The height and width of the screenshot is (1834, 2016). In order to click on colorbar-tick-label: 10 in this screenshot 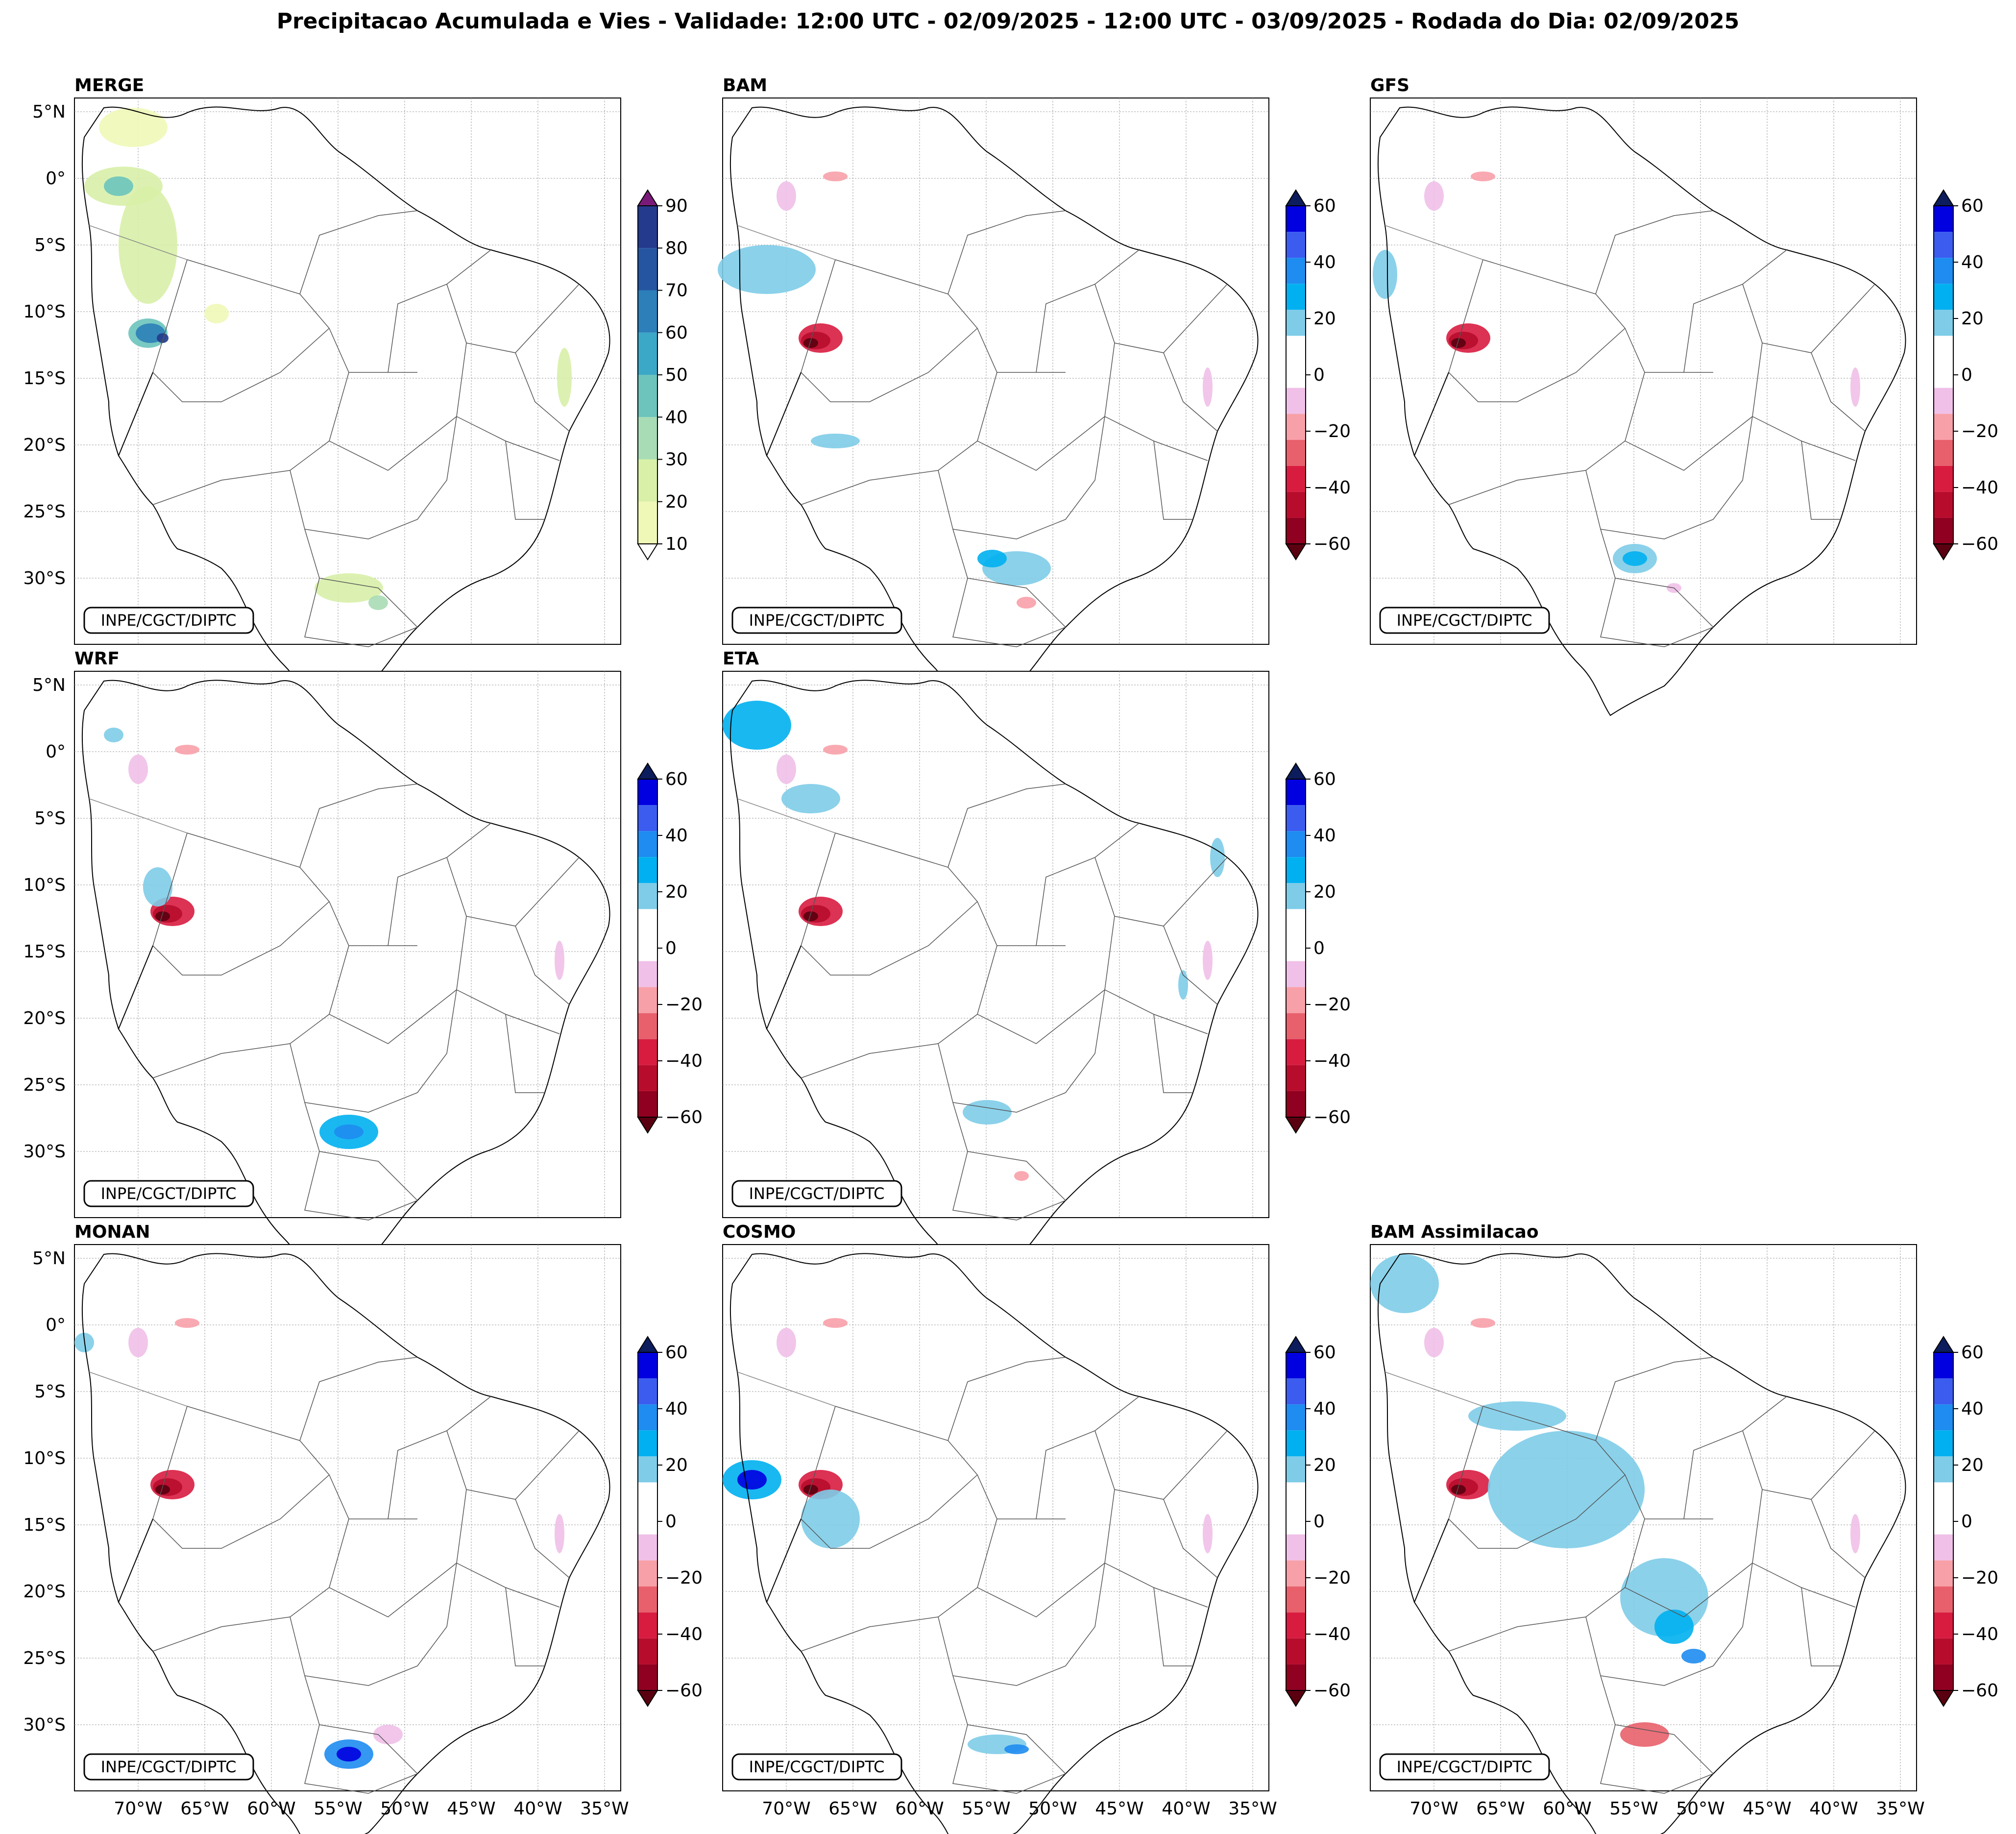, I will do `click(676, 544)`.